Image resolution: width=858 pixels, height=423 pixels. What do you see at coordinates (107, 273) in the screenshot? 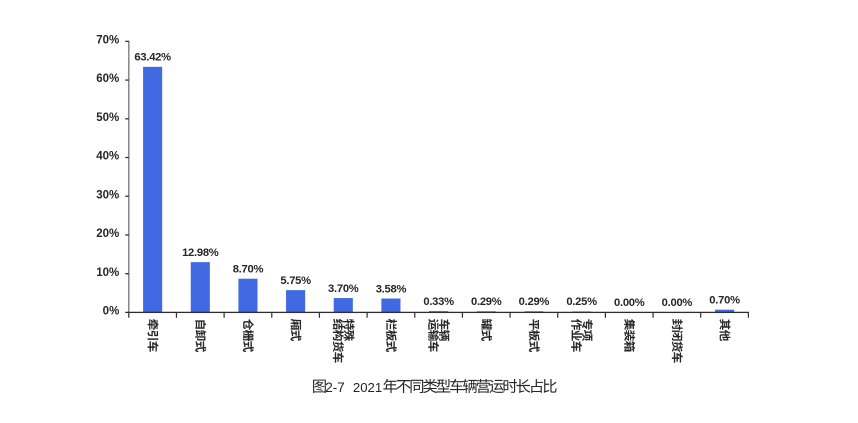
I see `svg-text: 10%` at bounding box center [107, 273].